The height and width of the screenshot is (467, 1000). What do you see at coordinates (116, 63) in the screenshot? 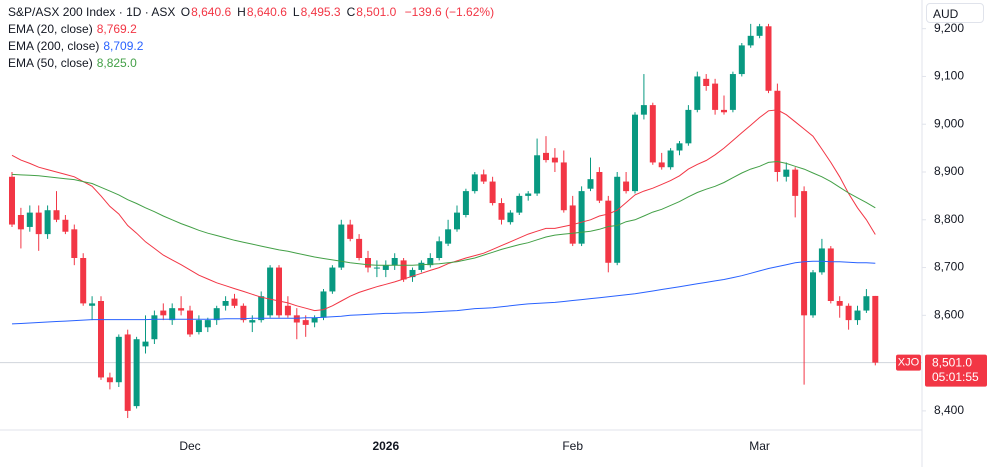
I see `legend-value: 8,825.0` at bounding box center [116, 63].